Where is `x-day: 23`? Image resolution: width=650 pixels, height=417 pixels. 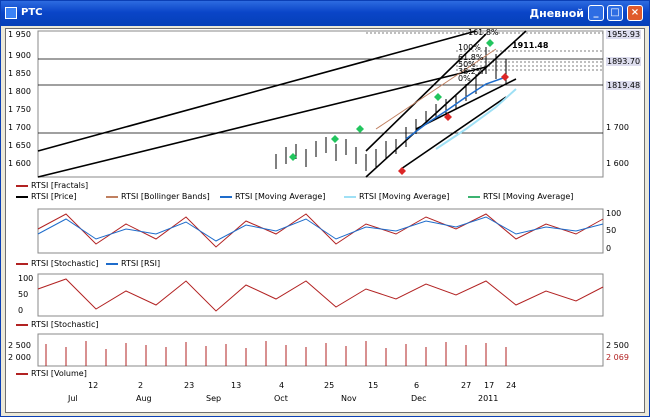
x-day: 23 is located at coordinates (189, 385).